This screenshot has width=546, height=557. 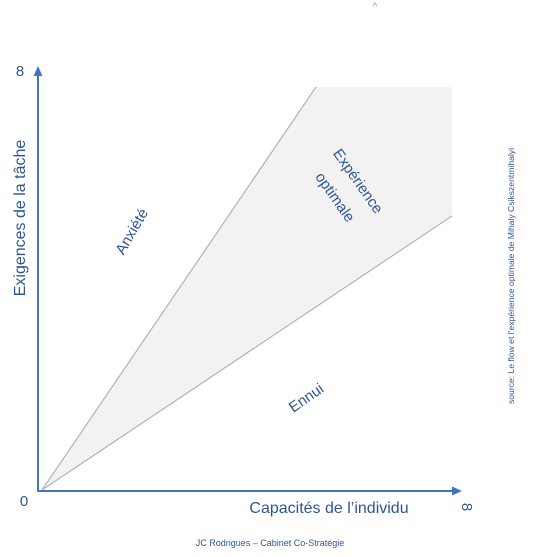 I want to click on x-axis-title: Capacités de l’individu, so click(x=328, y=508).